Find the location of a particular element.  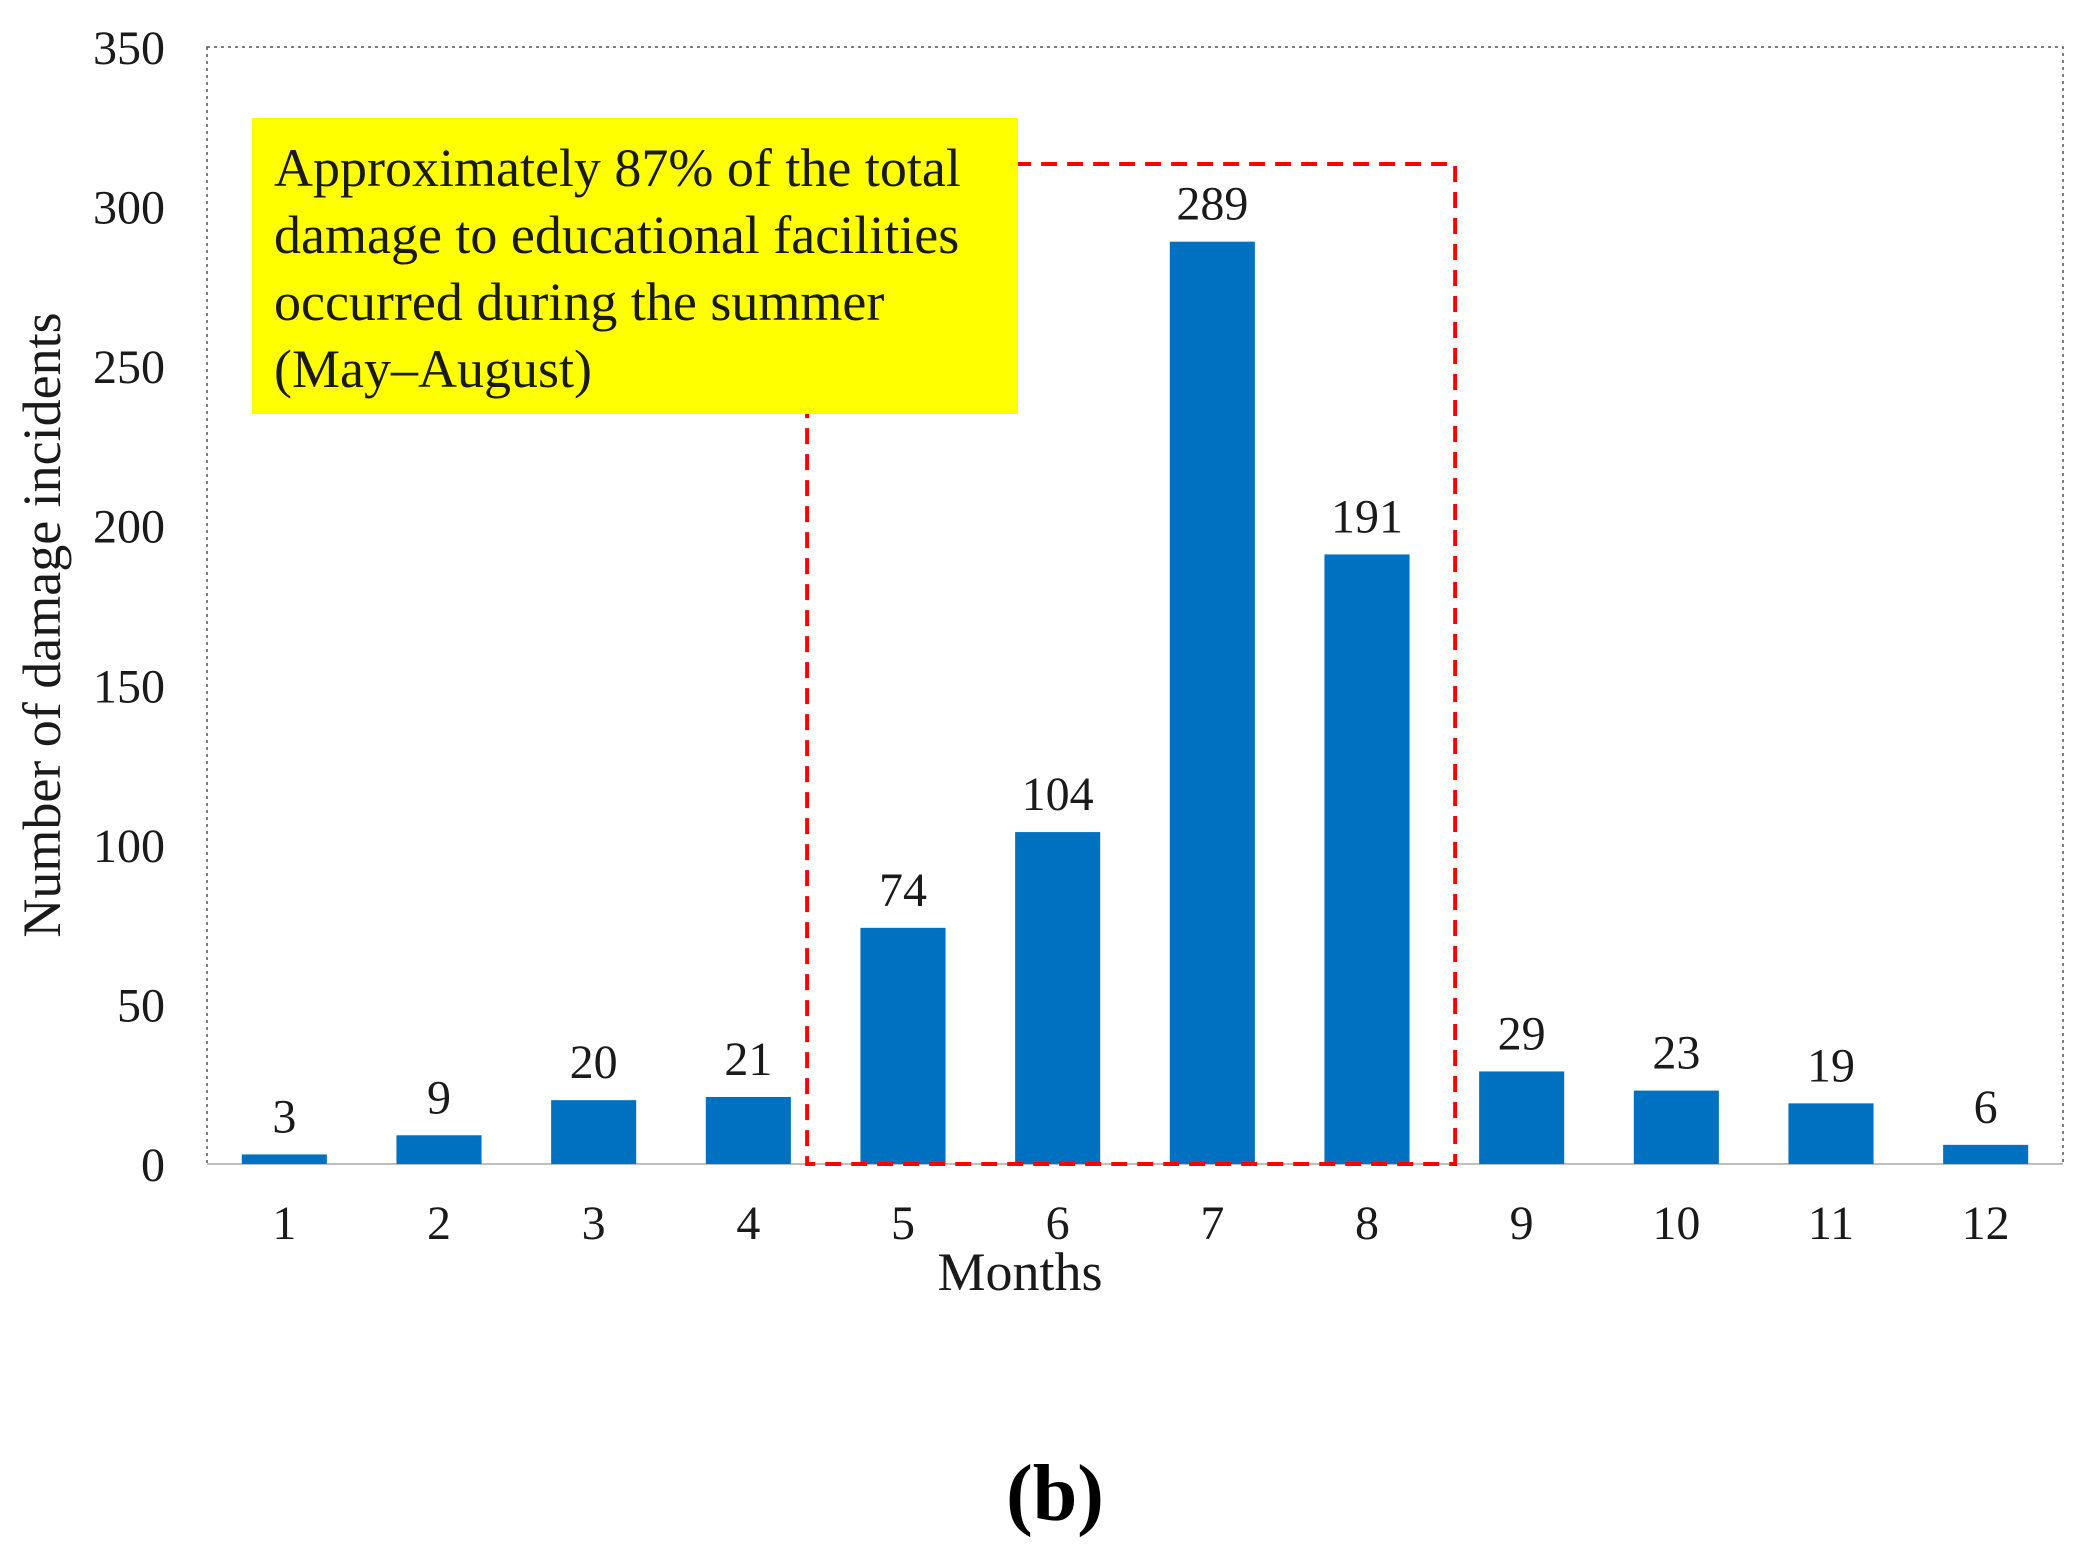

y-tick-label: 300 is located at coordinates (129, 208).